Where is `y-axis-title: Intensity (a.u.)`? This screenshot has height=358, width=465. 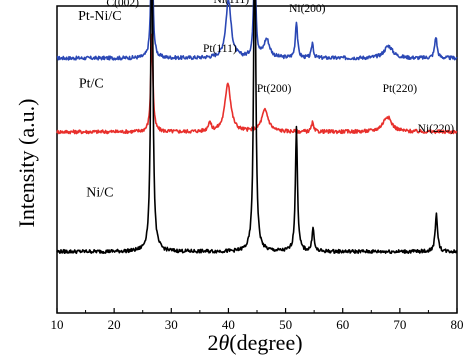 y-axis-title: Intensity (a.u.) is located at coordinates (26, 163).